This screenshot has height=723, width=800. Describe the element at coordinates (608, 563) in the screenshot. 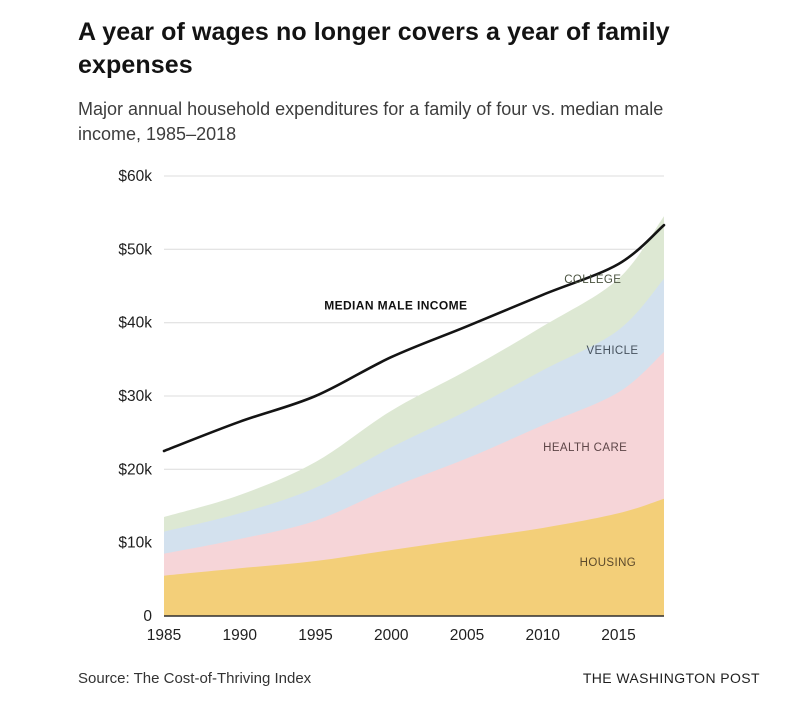

I see `housing-label: HOUSING` at that location.